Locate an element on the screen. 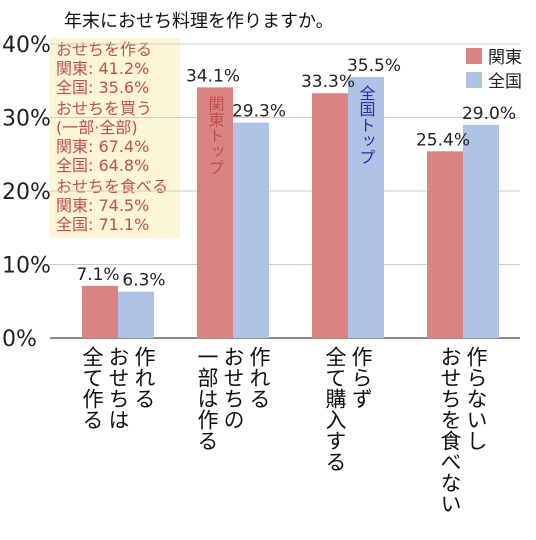 This screenshot has width=536, height=540. category-label: 作らず is located at coordinates (361, 377).